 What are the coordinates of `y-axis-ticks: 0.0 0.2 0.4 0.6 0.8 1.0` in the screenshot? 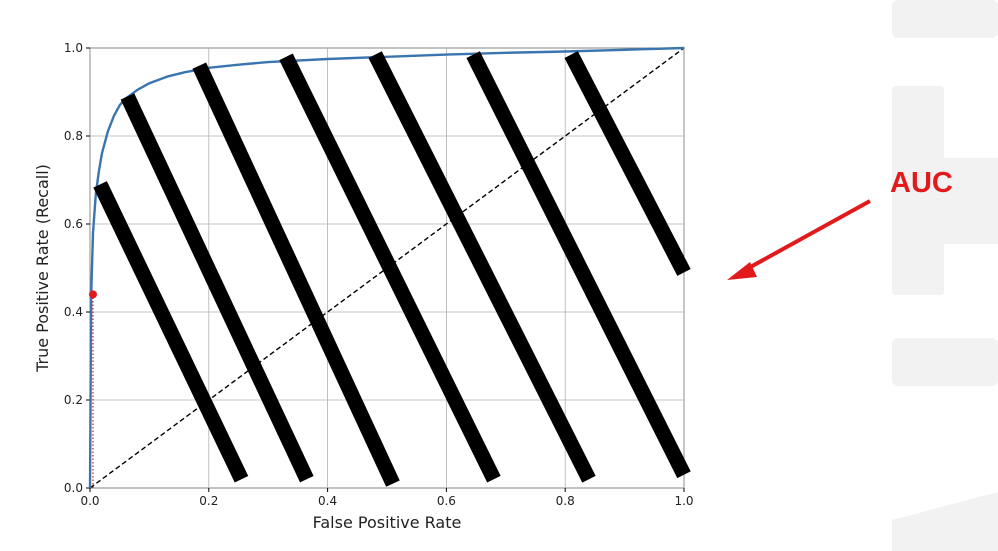 It's located at (77, 268).